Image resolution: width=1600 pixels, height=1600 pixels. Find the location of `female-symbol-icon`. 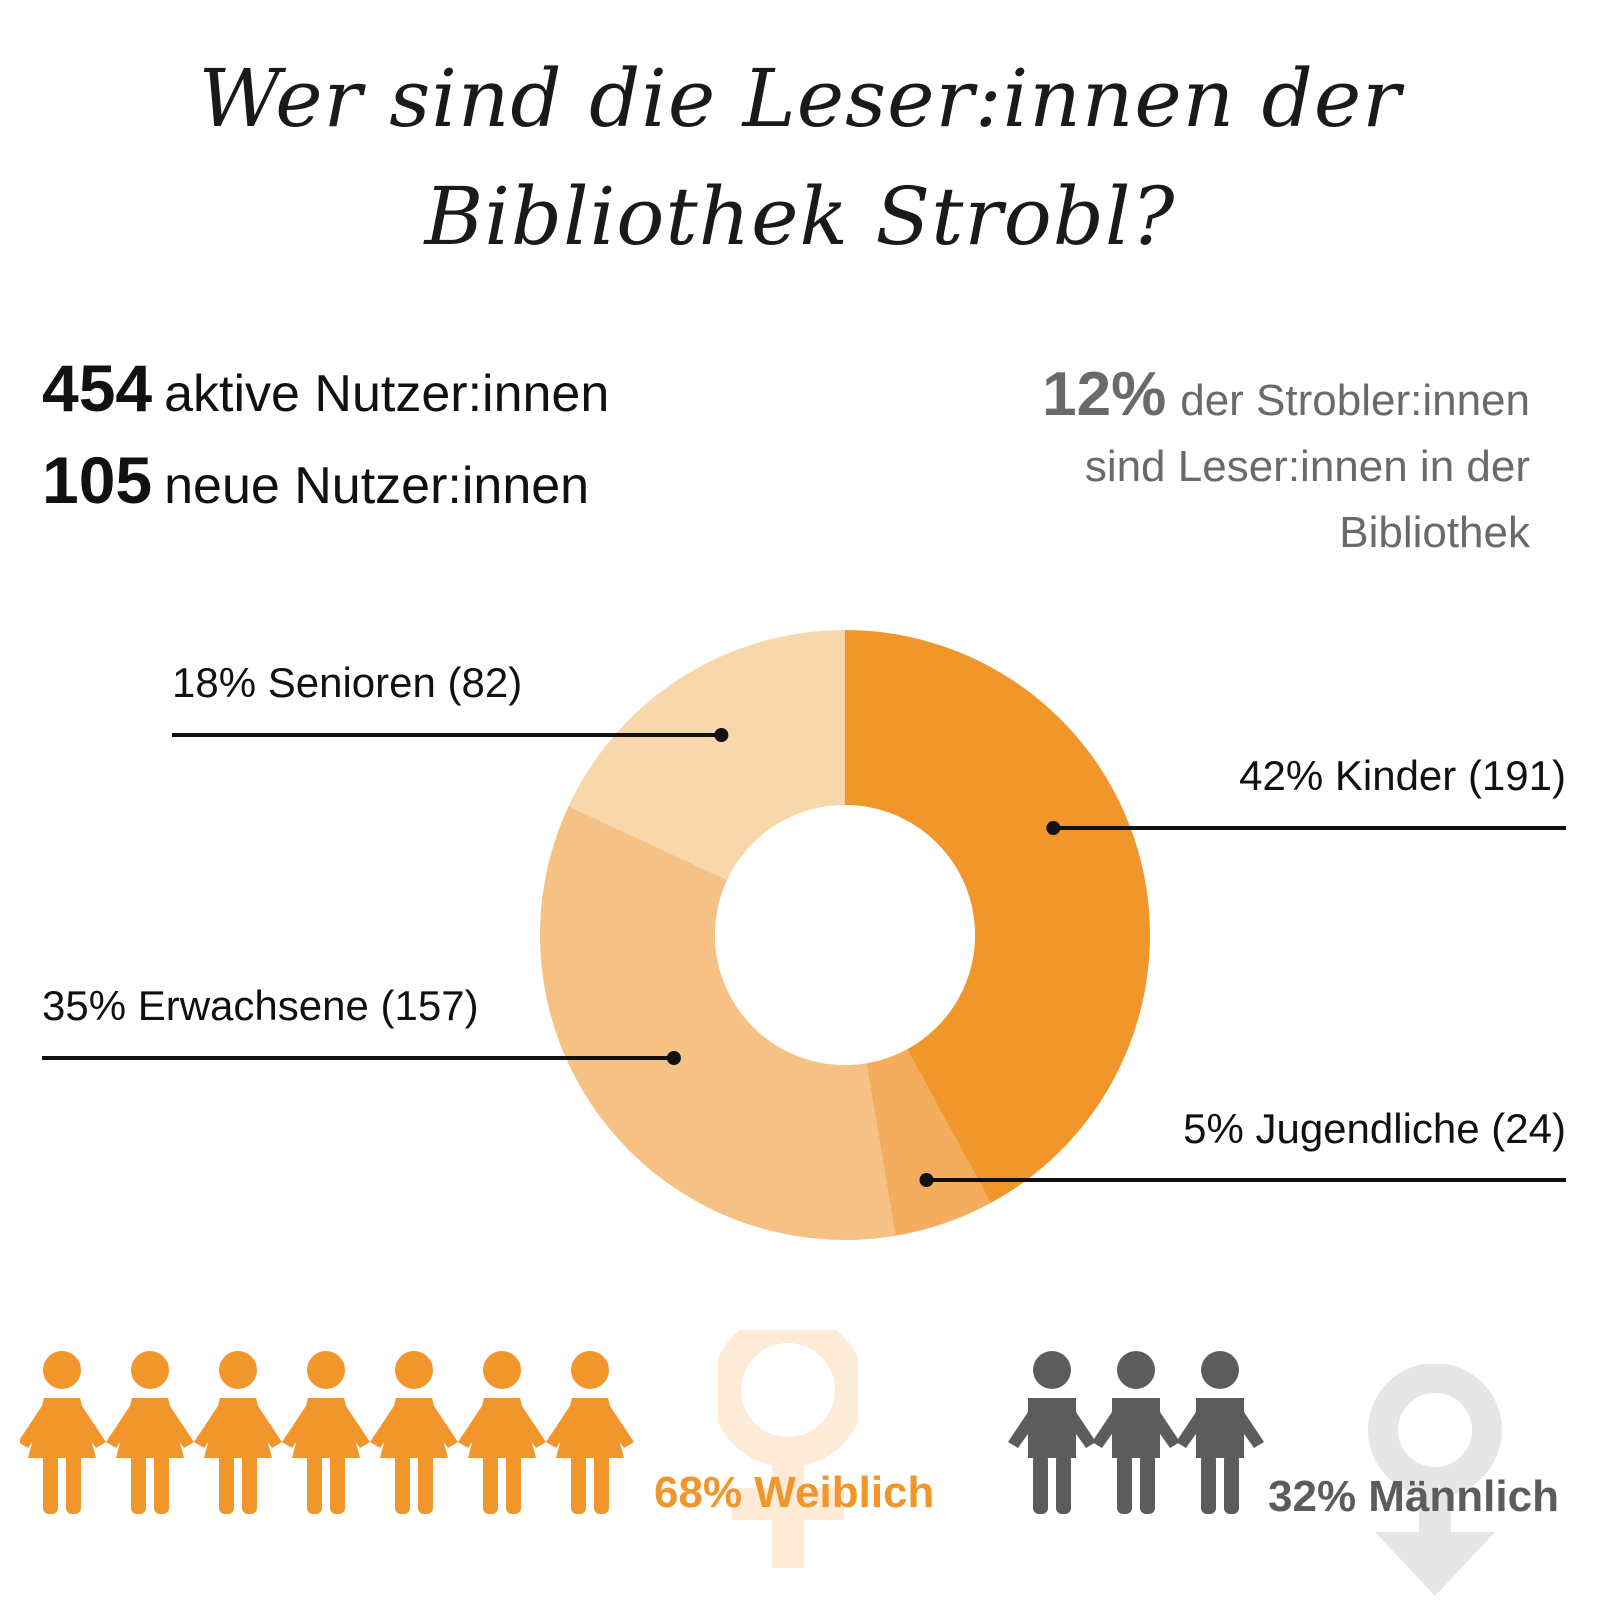

female-symbol-icon is located at coordinates (788, 1449).